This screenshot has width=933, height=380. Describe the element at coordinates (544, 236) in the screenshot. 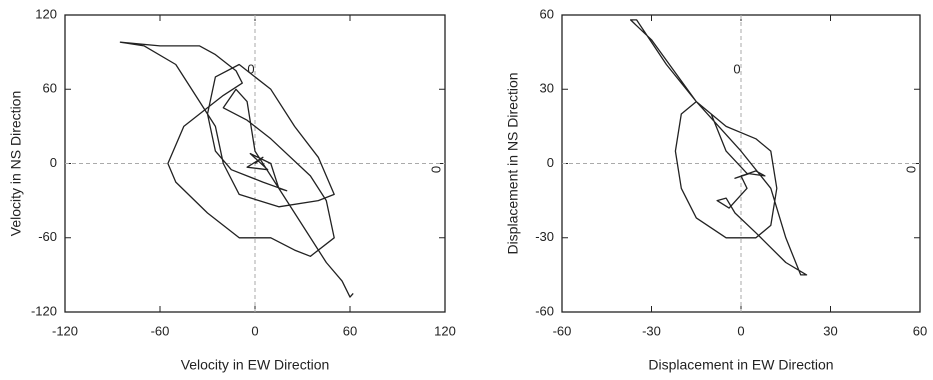

I see `y-tick-label: -30` at that location.